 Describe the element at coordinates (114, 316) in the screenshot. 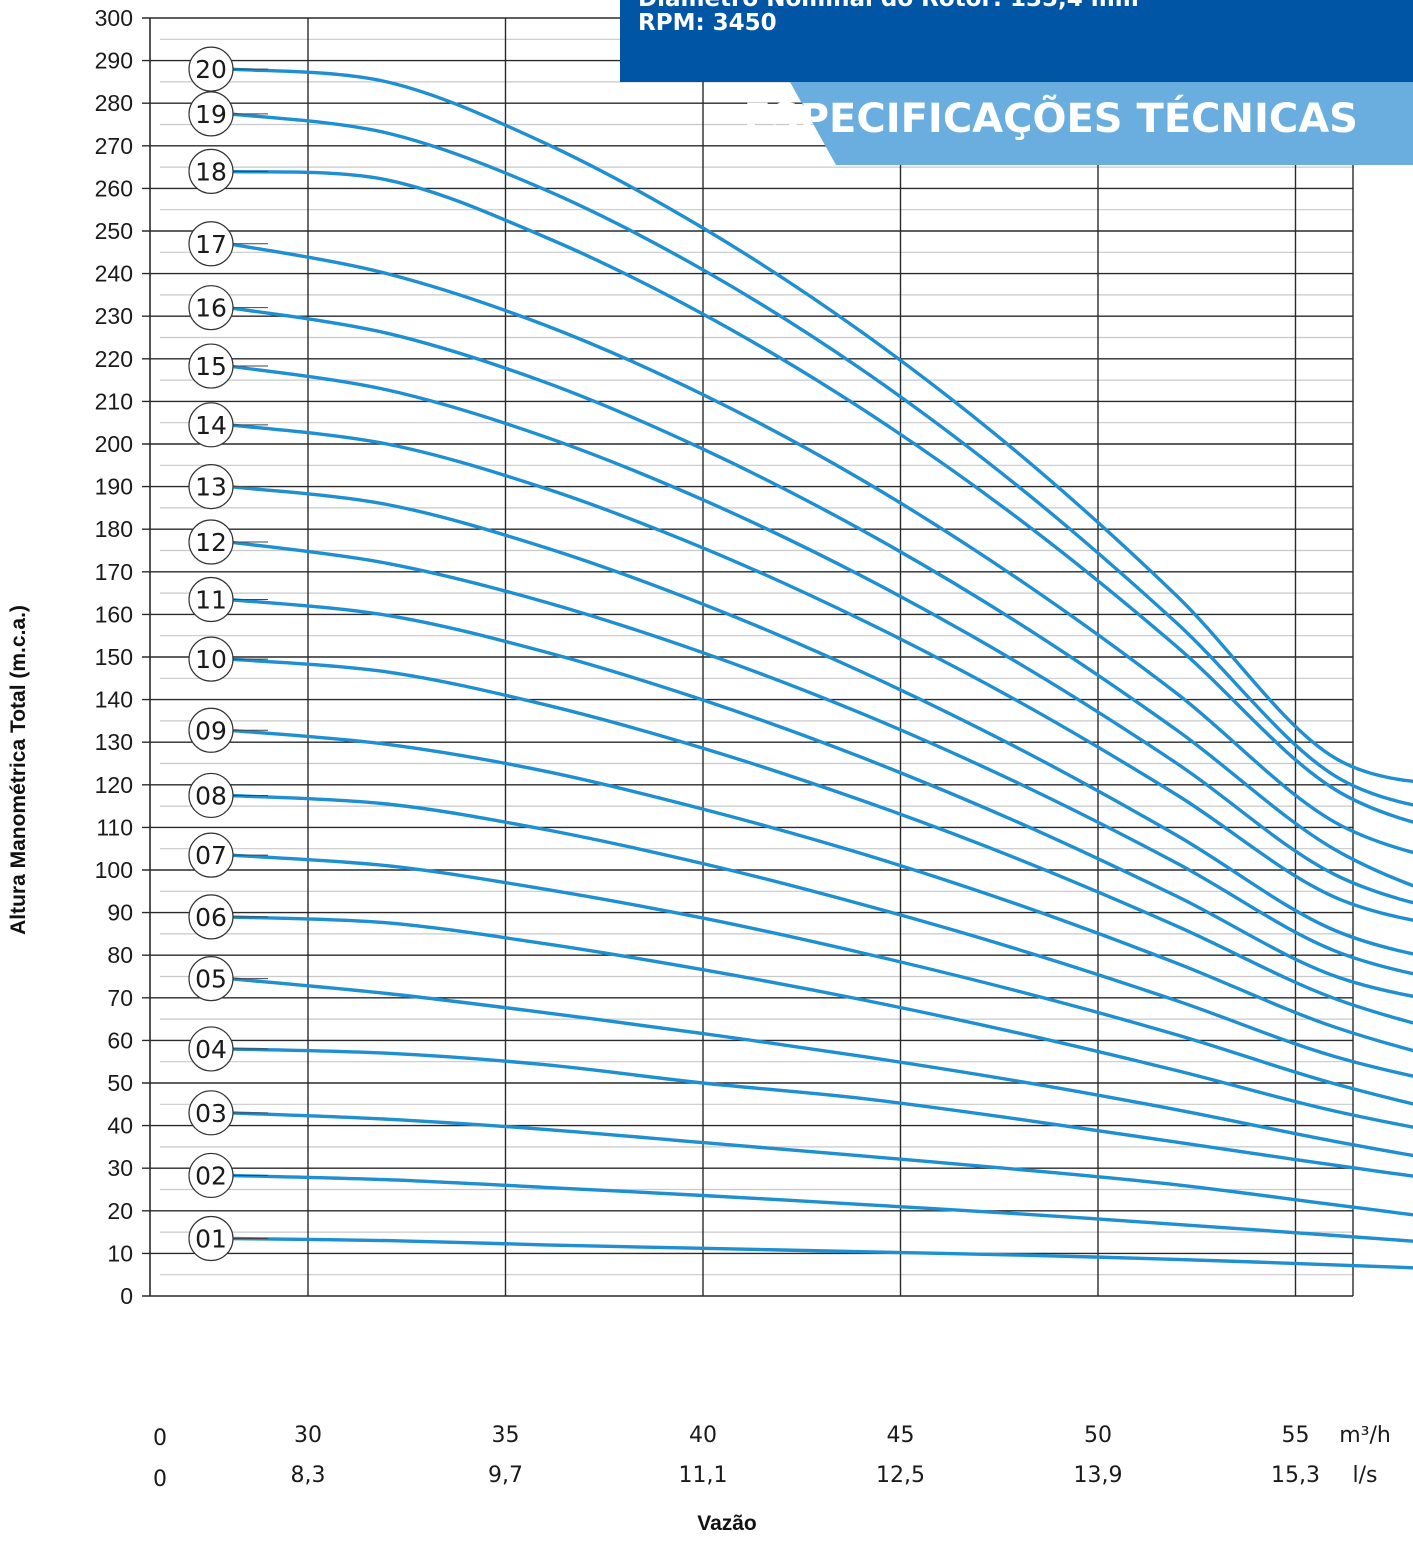

I see `y-tick-label: 230` at that location.